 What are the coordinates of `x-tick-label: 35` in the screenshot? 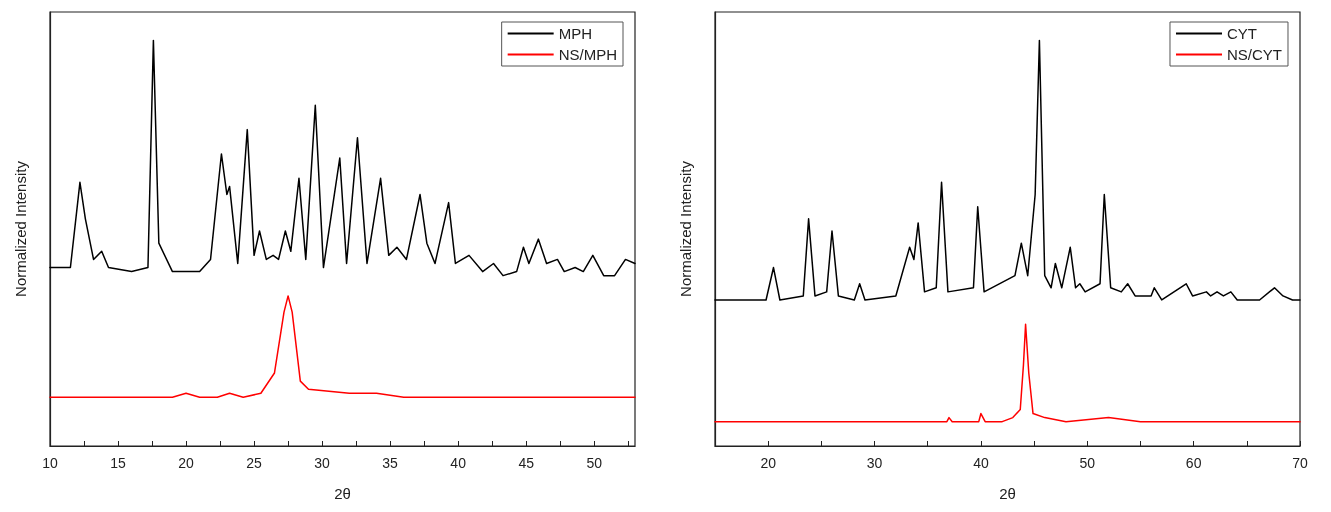 It's located at (390, 463).